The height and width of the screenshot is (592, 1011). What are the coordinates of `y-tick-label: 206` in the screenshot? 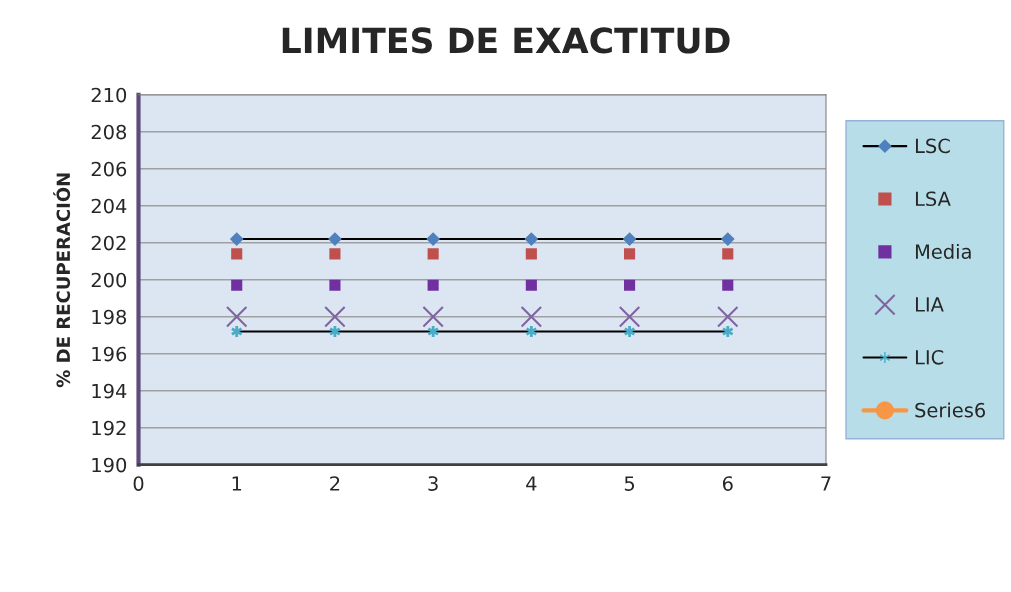 It's located at (109, 169).